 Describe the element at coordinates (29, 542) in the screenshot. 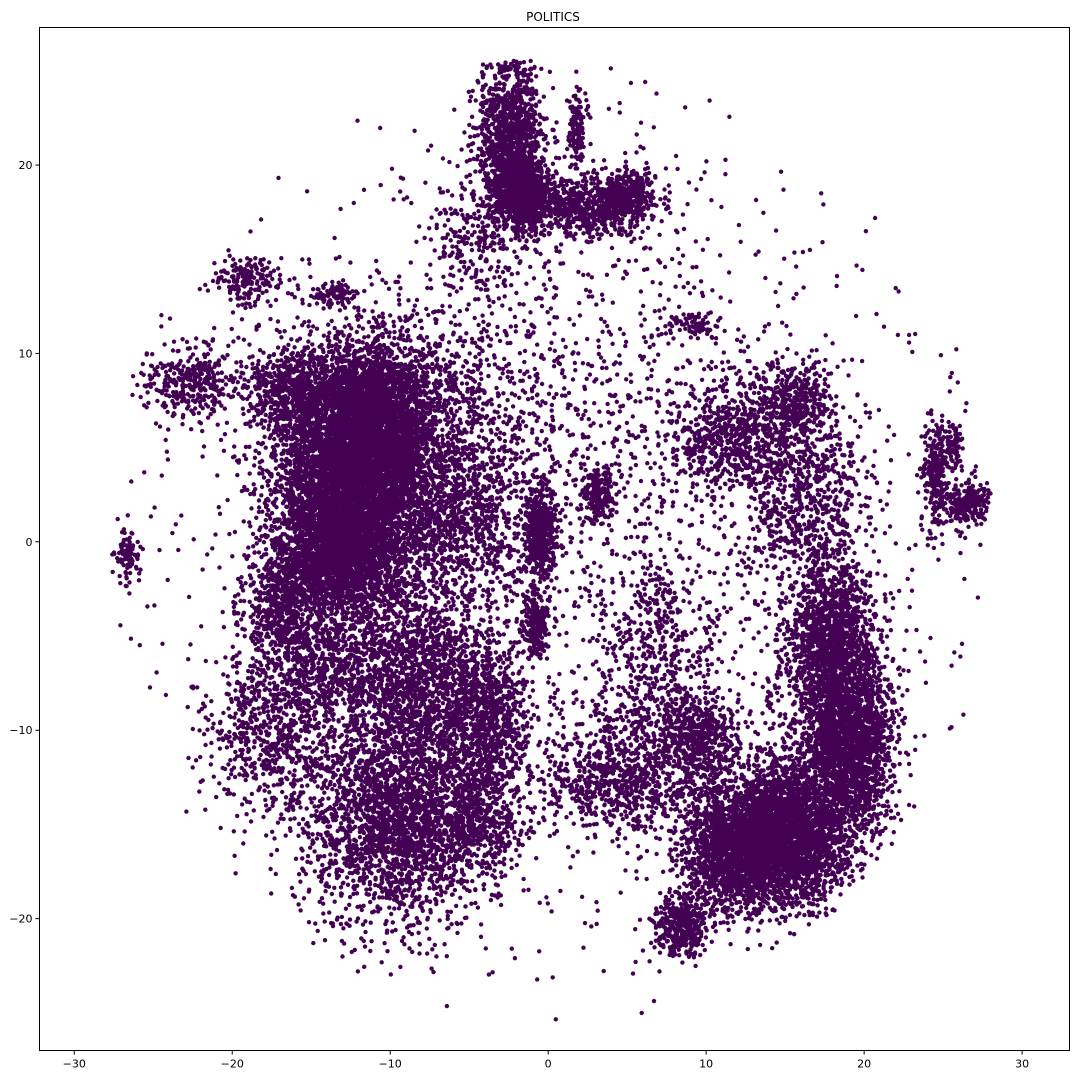

I see `y-tick-label: 0` at that location.